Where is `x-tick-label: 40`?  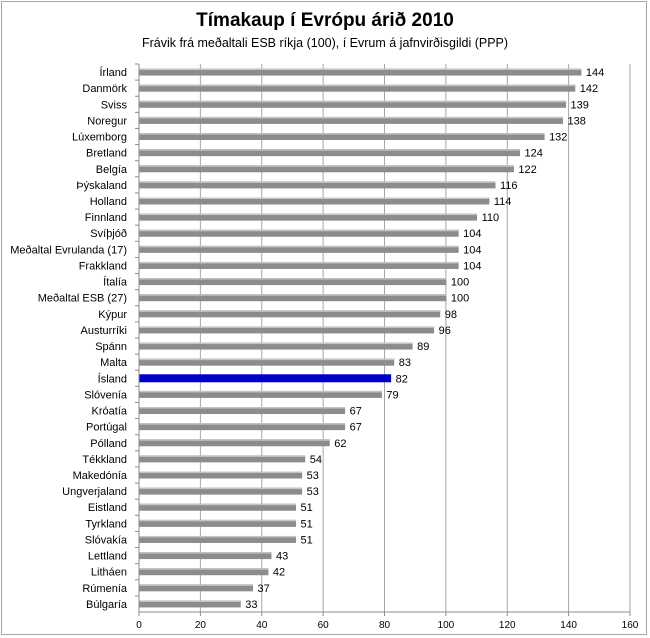
x-tick-label: 40 is located at coordinates (262, 625).